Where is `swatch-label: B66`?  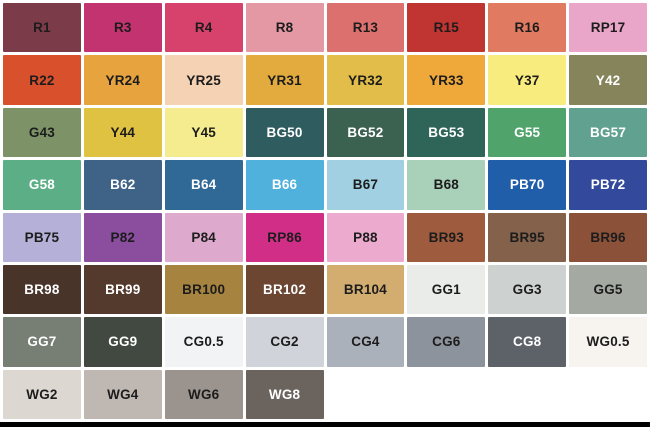 swatch-label: B66 is located at coordinates (284, 185).